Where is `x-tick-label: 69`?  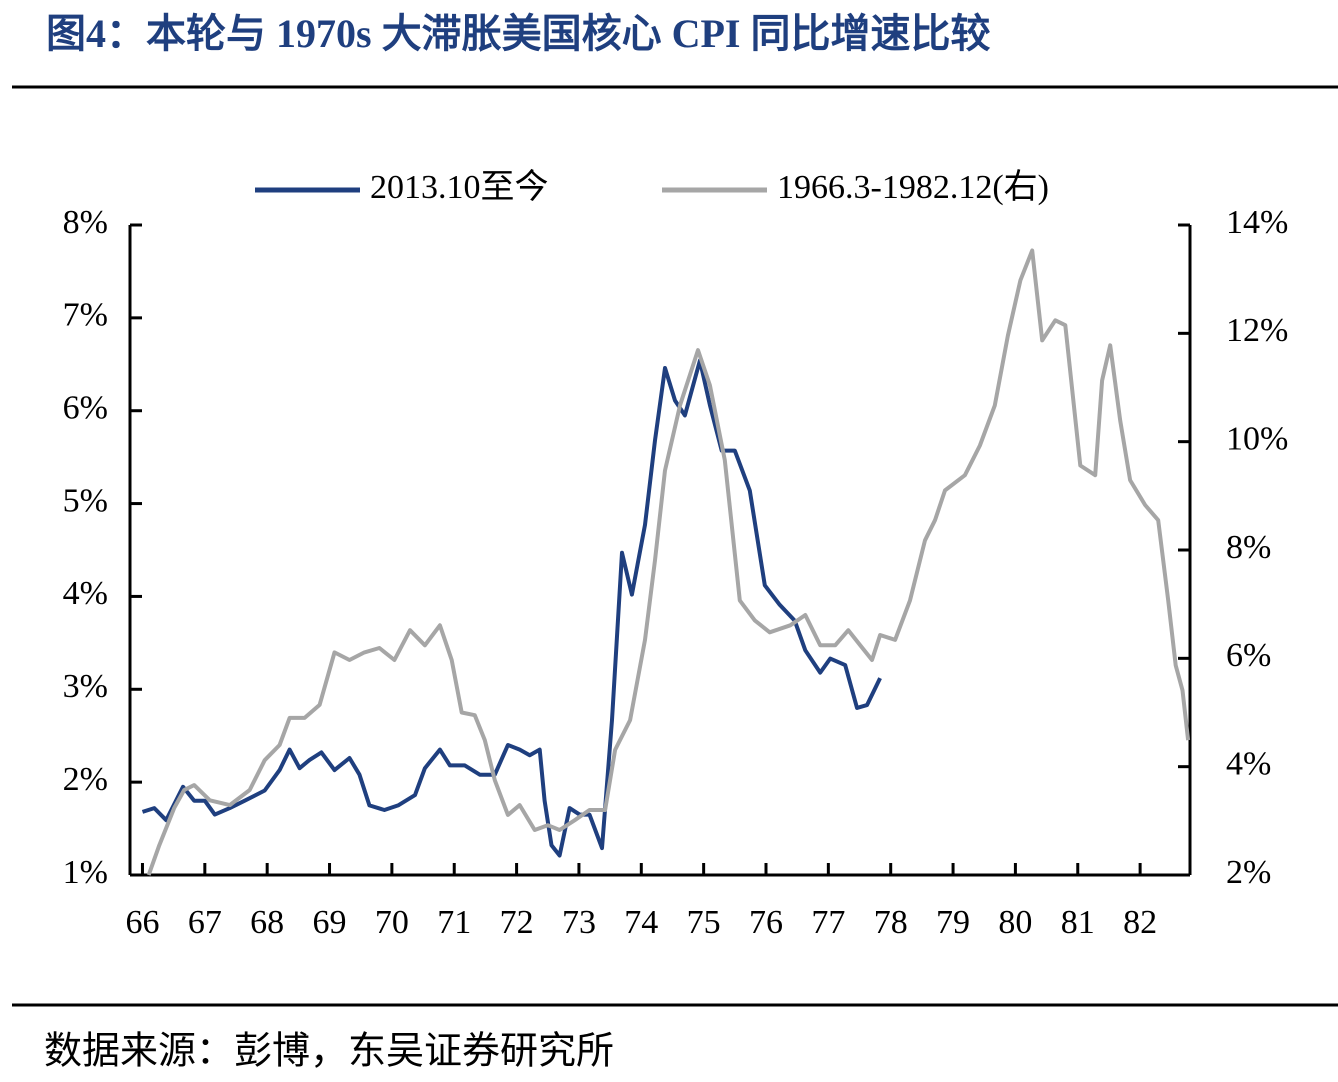 x-tick-label: 69 is located at coordinates (330, 922).